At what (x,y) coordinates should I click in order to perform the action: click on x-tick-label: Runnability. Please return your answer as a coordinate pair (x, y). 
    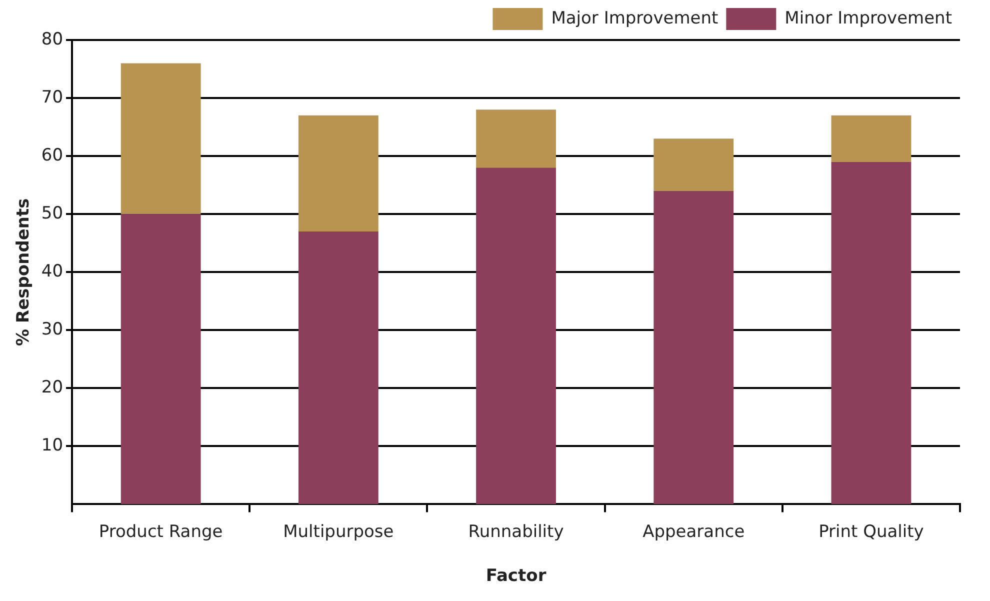
    Looking at the image, I should click on (516, 532).